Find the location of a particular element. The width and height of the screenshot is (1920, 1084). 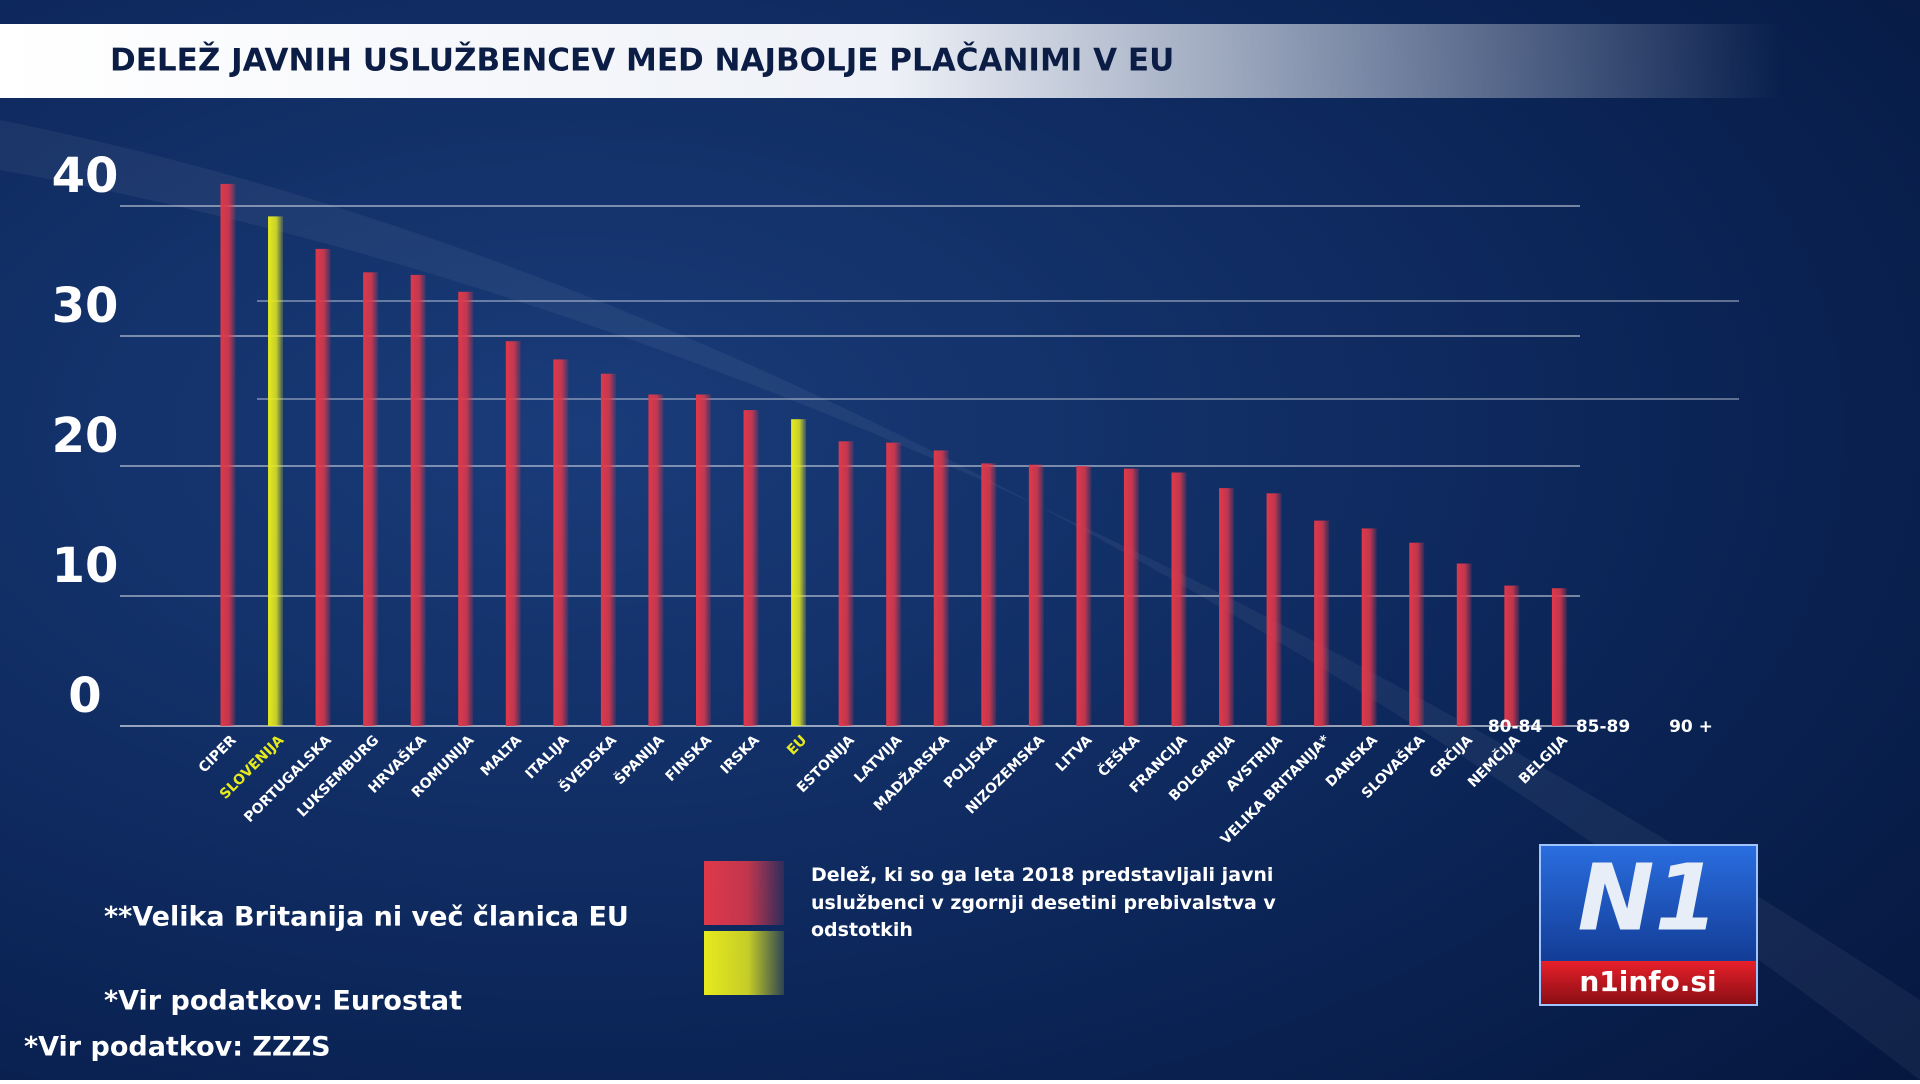

y-tick-label: 10 is located at coordinates (85, 566).